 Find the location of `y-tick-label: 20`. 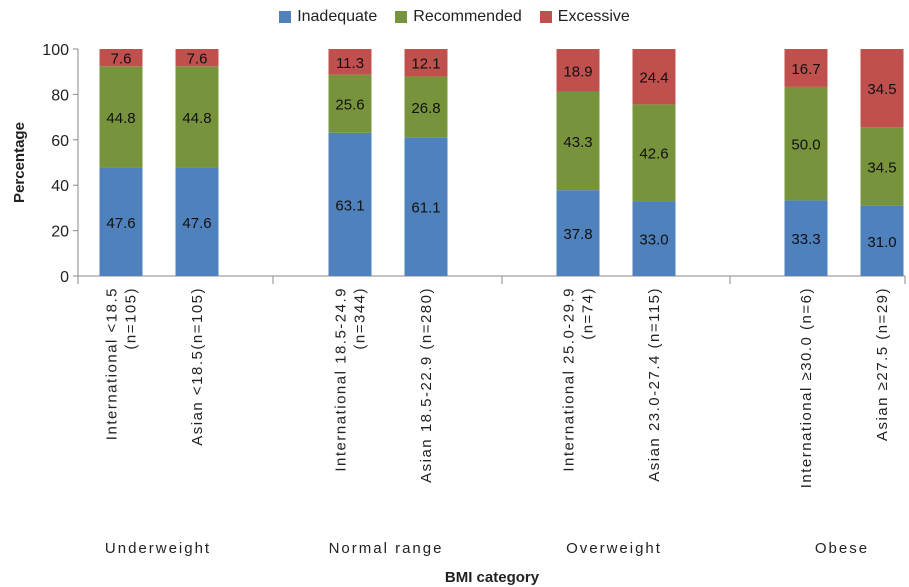

y-tick-label: 20 is located at coordinates (60, 232).